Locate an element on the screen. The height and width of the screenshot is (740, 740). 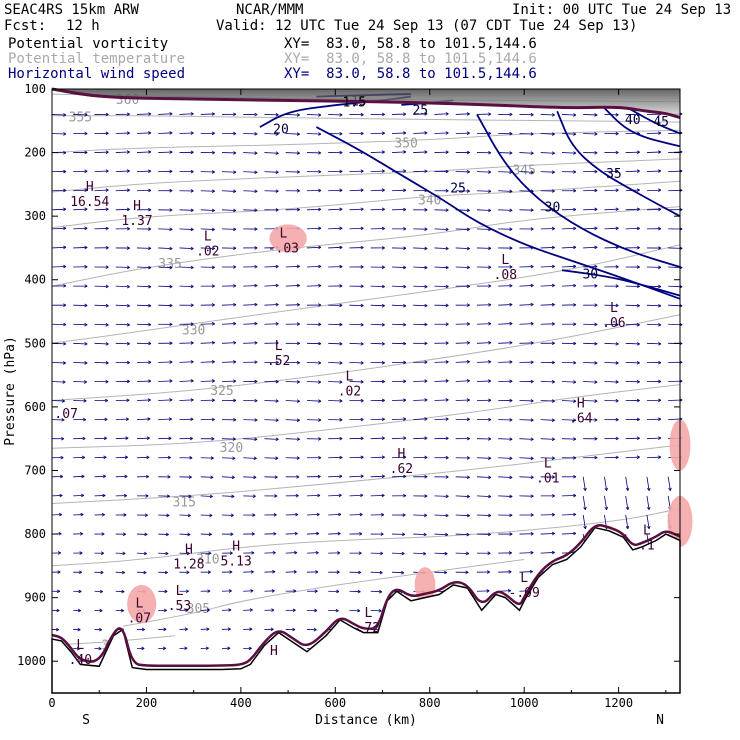
wind-label-45: 45 is located at coordinates (661, 122).